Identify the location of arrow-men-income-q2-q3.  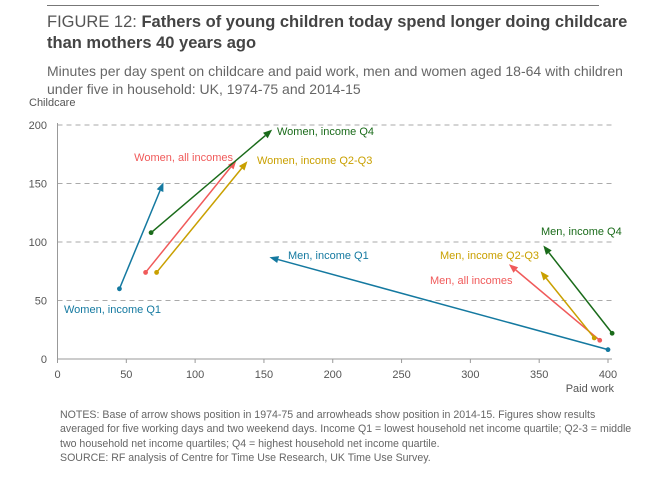
(568, 306).